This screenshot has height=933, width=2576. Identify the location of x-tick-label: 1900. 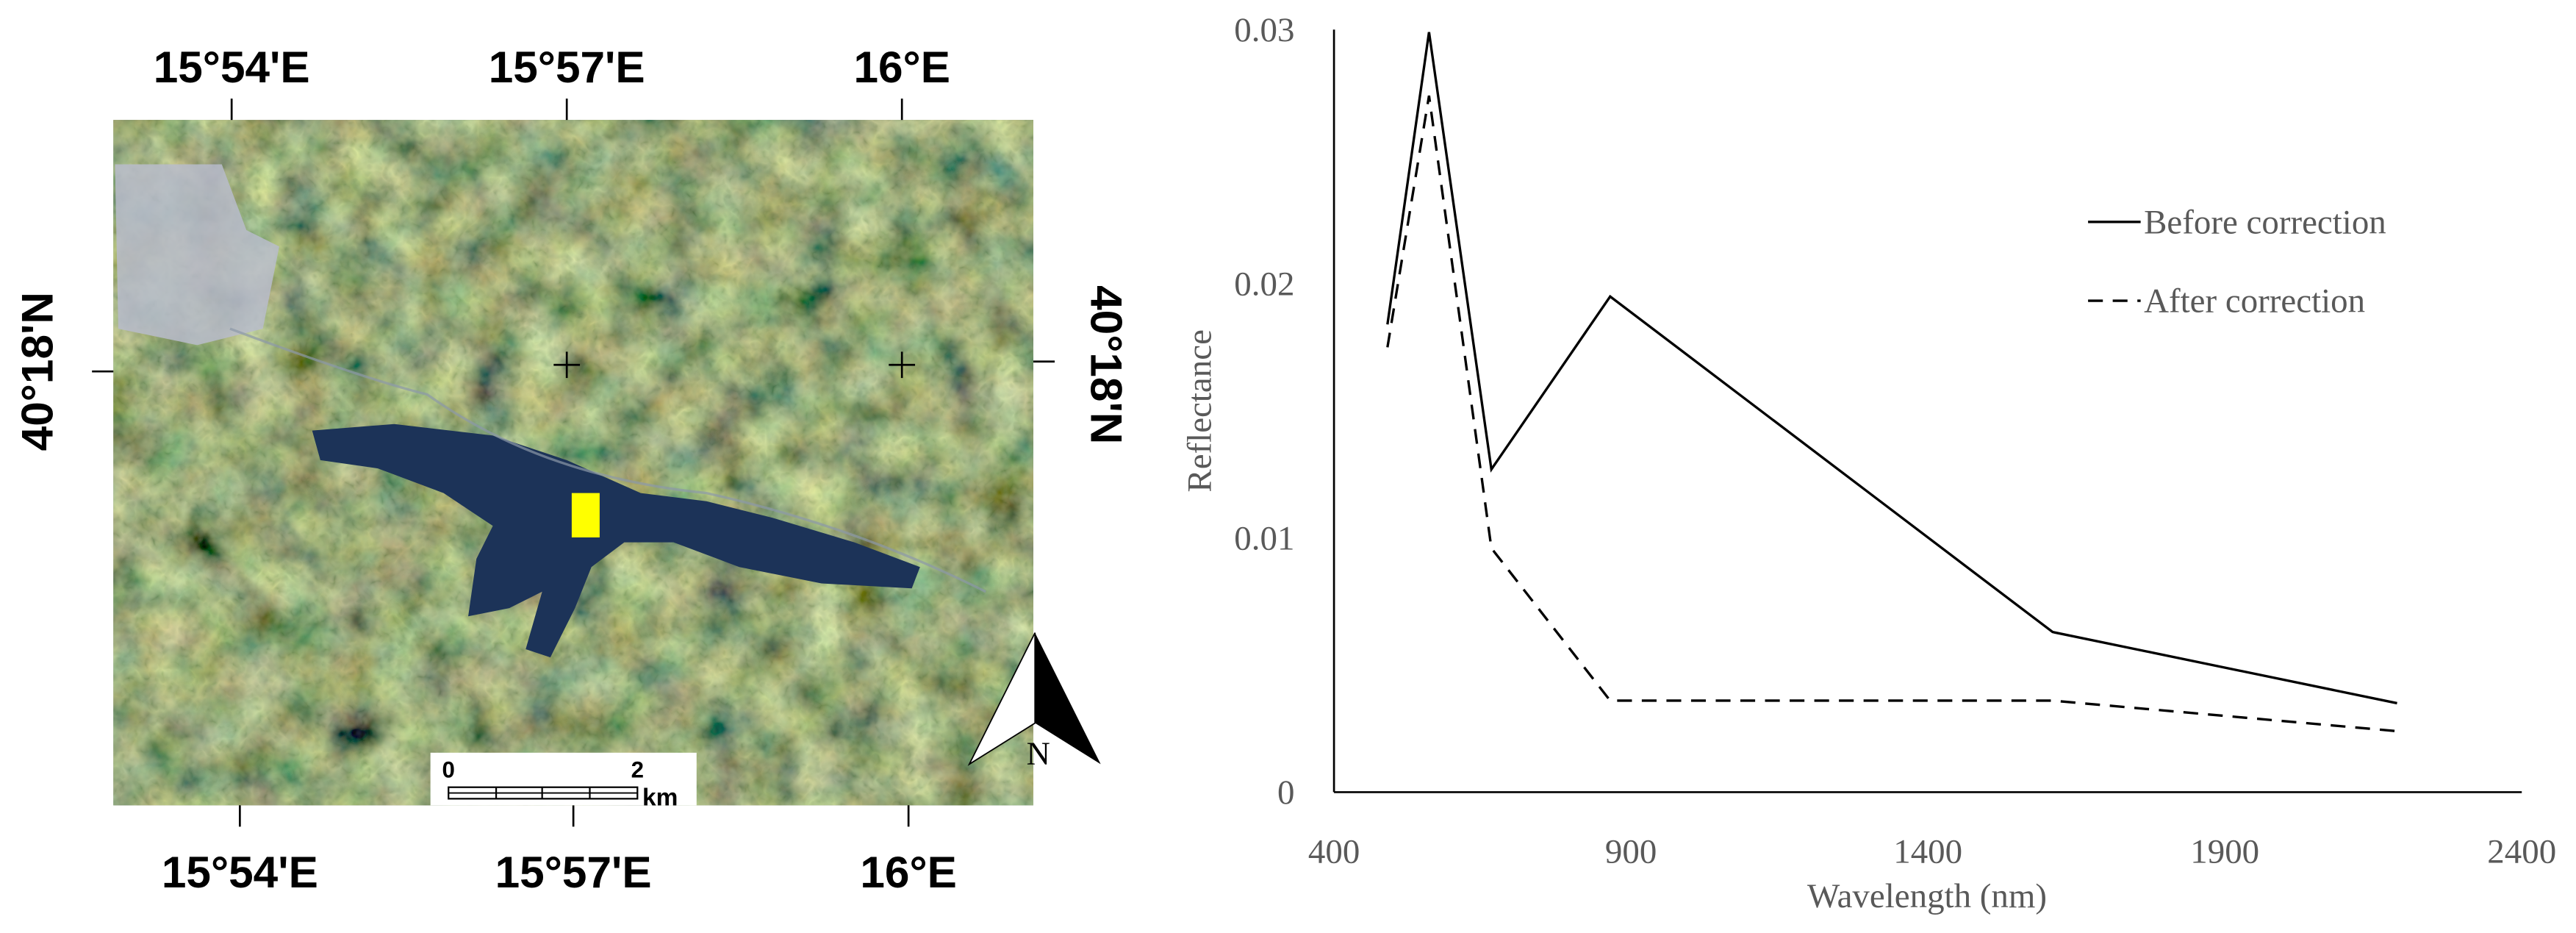
(2224, 852).